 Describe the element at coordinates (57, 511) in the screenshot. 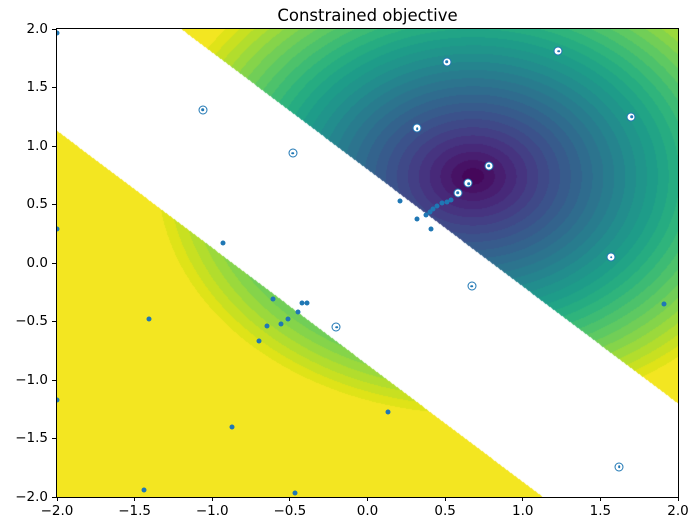

I see `x-tick-label: −2.0` at that location.